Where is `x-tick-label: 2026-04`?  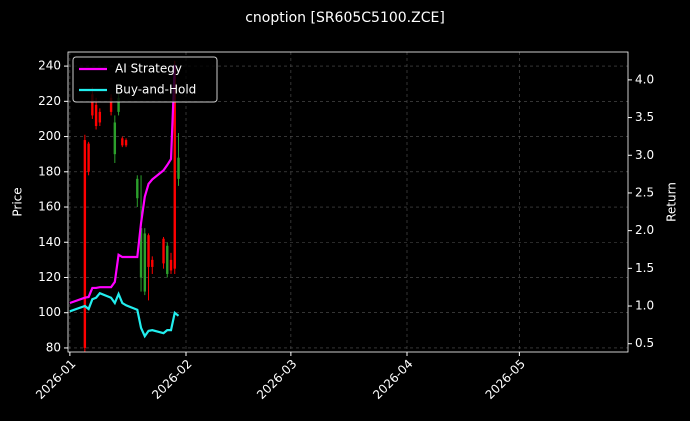
x-tick-label: 2026-04 is located at coordinates (392, 379).